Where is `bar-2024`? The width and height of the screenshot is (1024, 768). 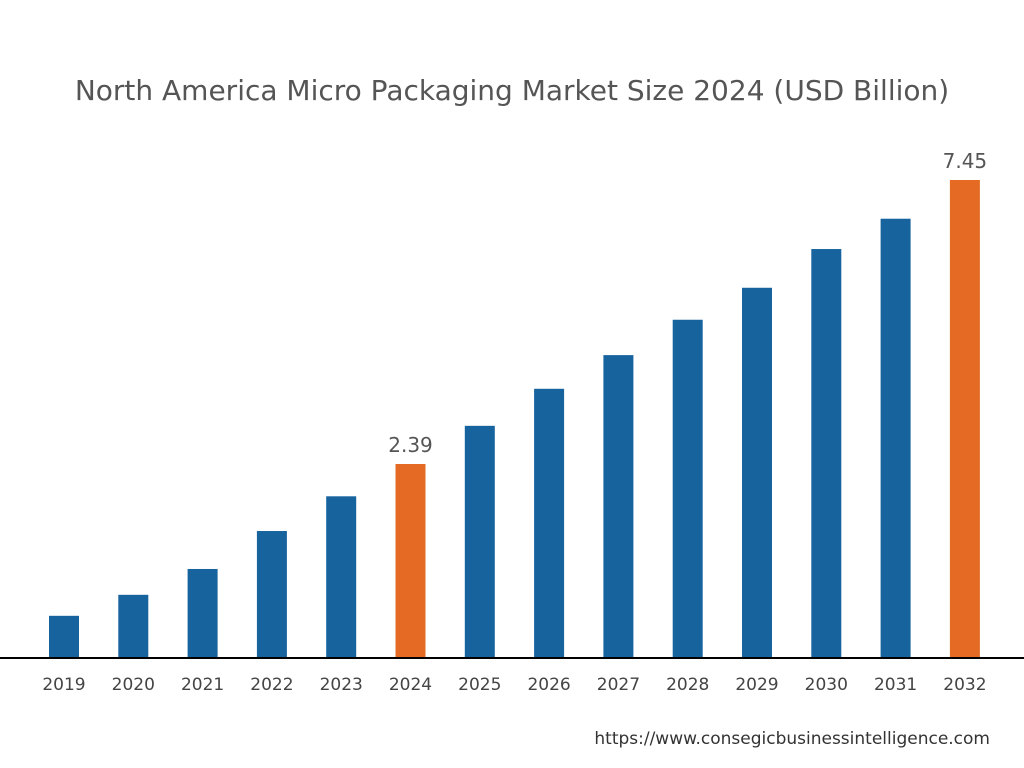 bar-2024 is located at coordinates (410, 560).